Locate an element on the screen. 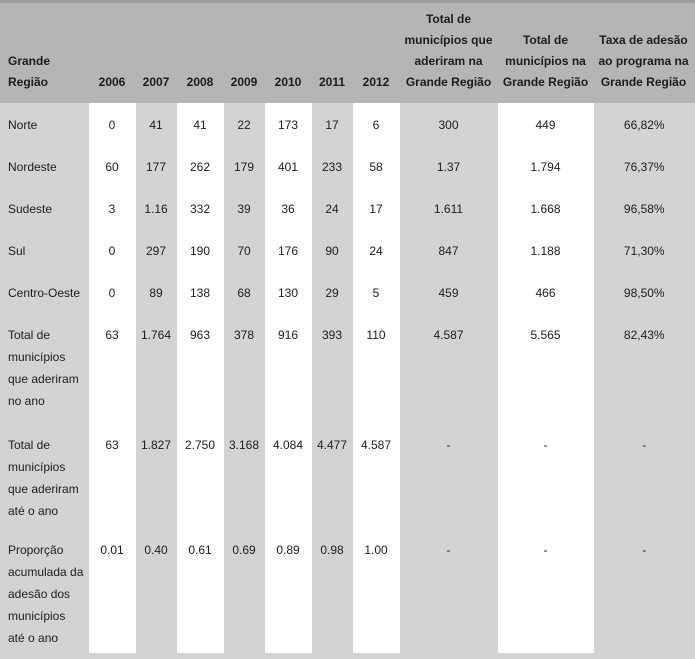 Image resolution: width=695 pixels, height=659 pixels. cell: 466 is located at coordinates (544, 292).